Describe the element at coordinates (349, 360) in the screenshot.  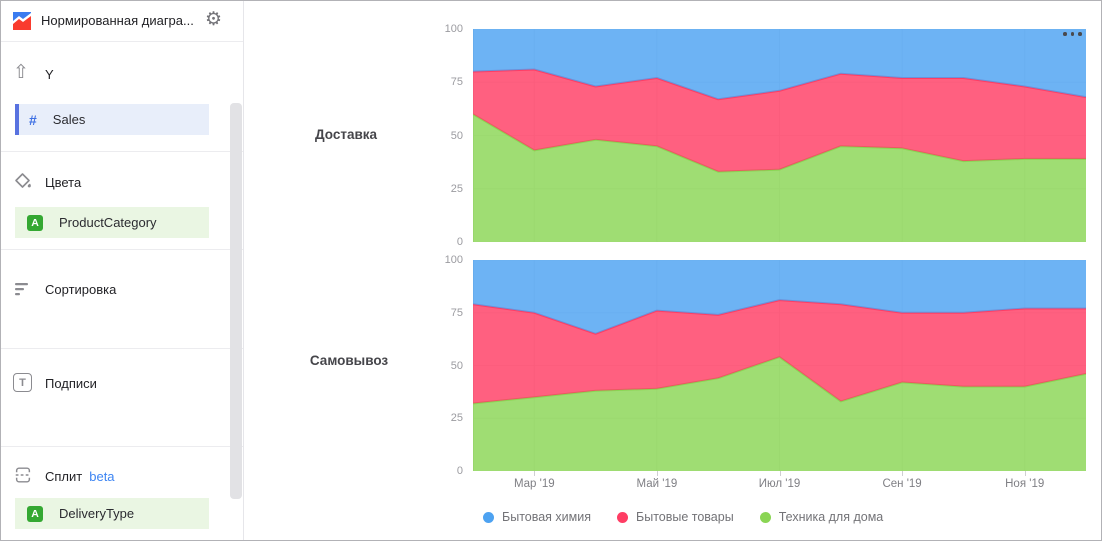
I see `panel-label-pickup: Самовывоз` at that location.